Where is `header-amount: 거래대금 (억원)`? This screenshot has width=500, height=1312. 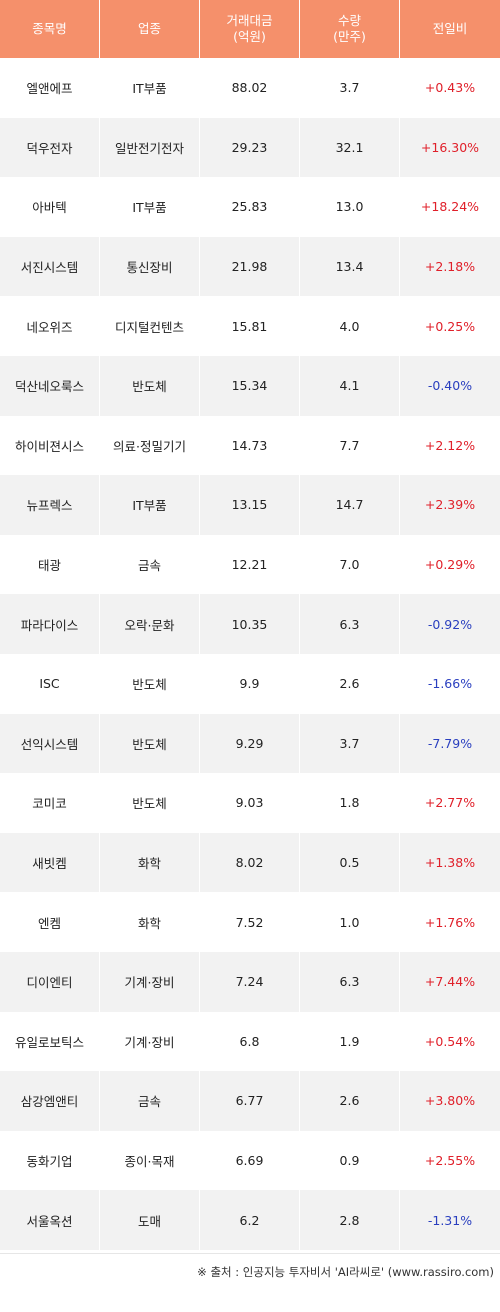 header-amount: 거래대금 (억원) is located at coordinates (250, 29).